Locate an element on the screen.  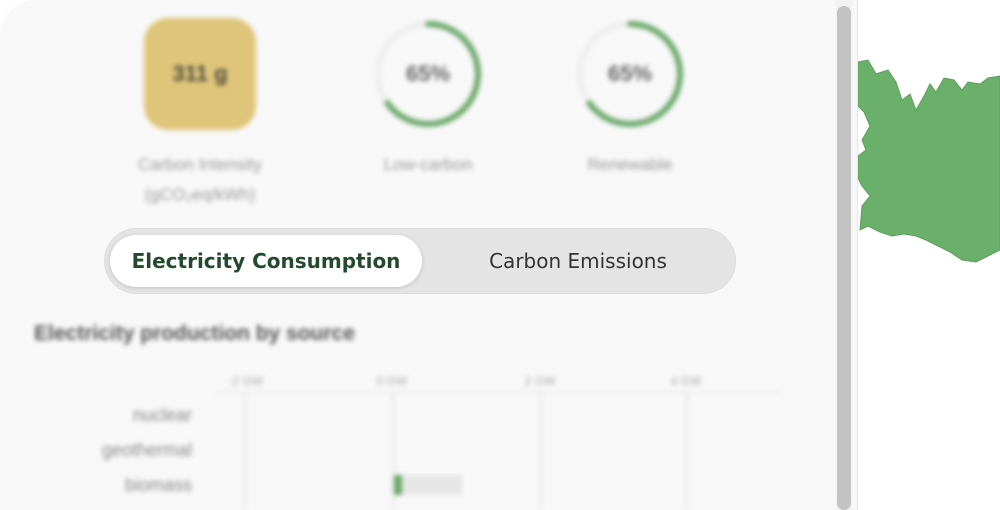
production-section-title: Electricity production by source is located at coordinates (194, 333).